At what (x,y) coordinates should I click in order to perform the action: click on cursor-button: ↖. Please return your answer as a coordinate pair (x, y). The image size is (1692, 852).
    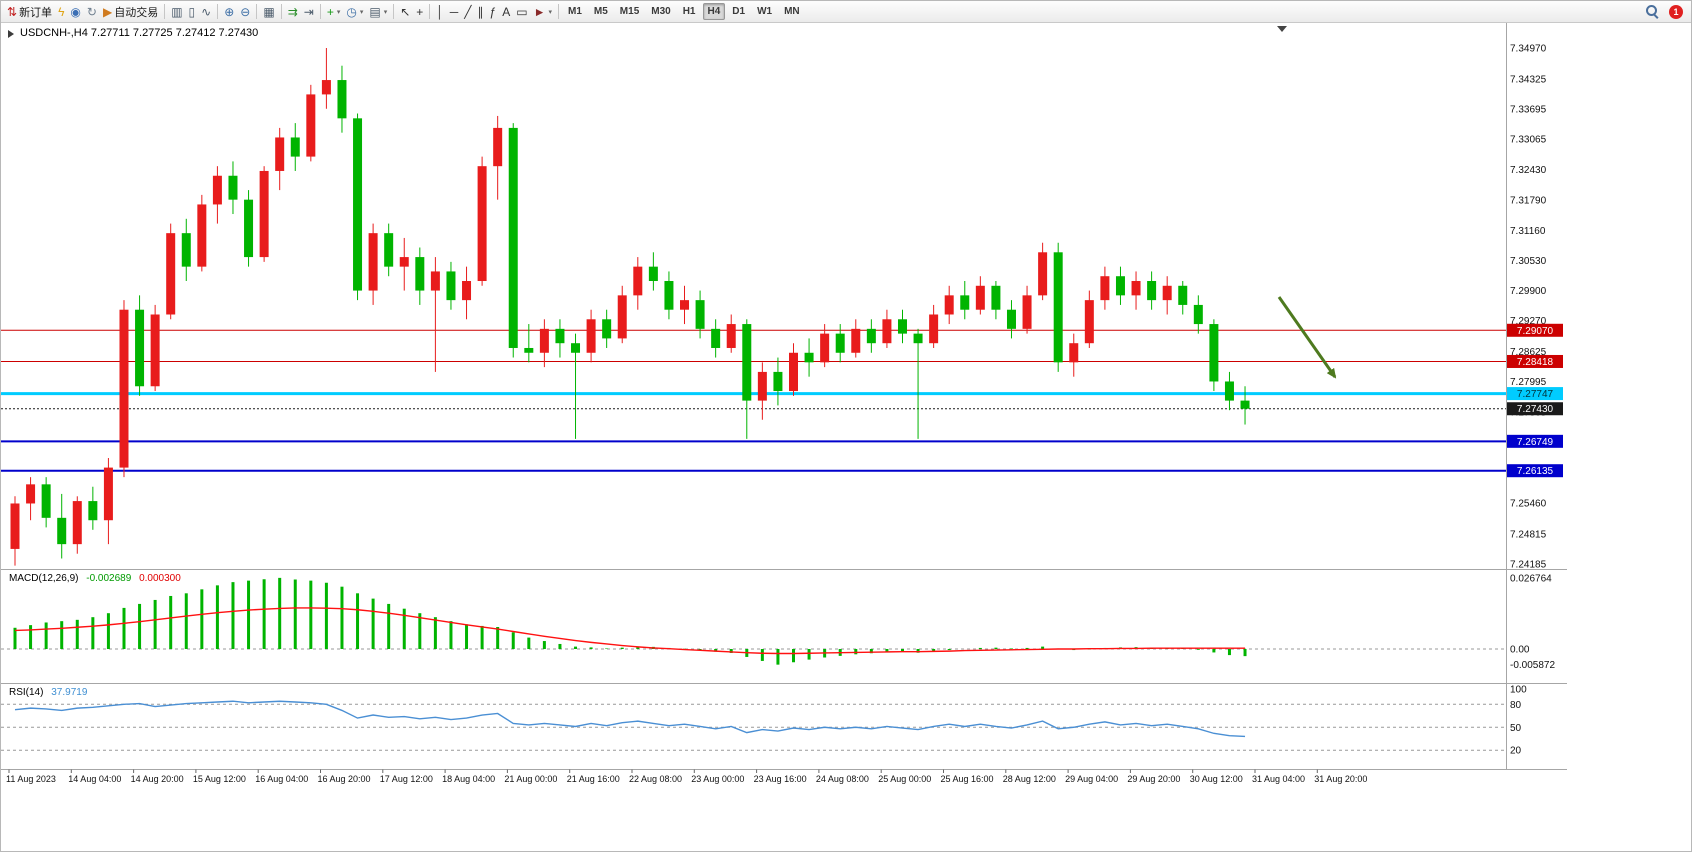
    Looking at the image, I should click on (405, 12).